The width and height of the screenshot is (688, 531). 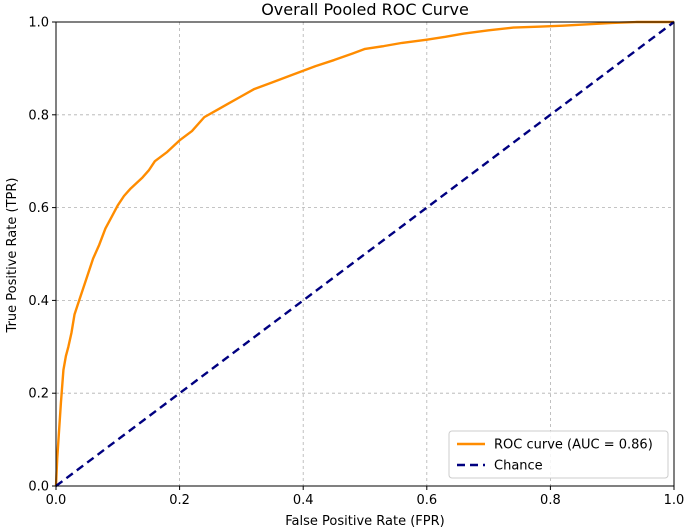 I want to click on y-tick-label: 0.8, so click(x=38, y=115).